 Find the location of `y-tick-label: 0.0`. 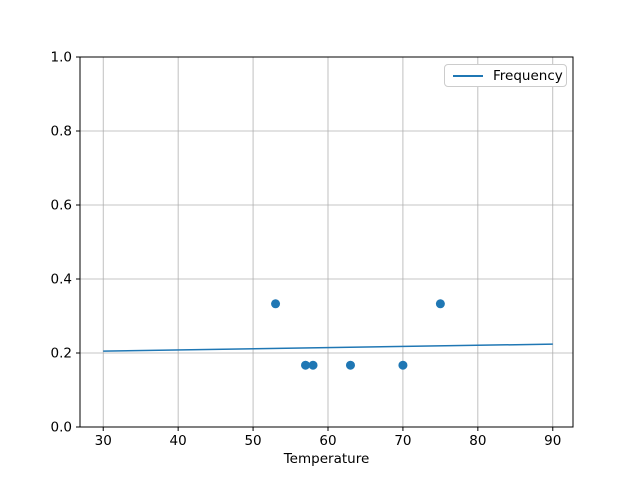

y-tick-label: 0.0 is located at coordinates (61, 428).